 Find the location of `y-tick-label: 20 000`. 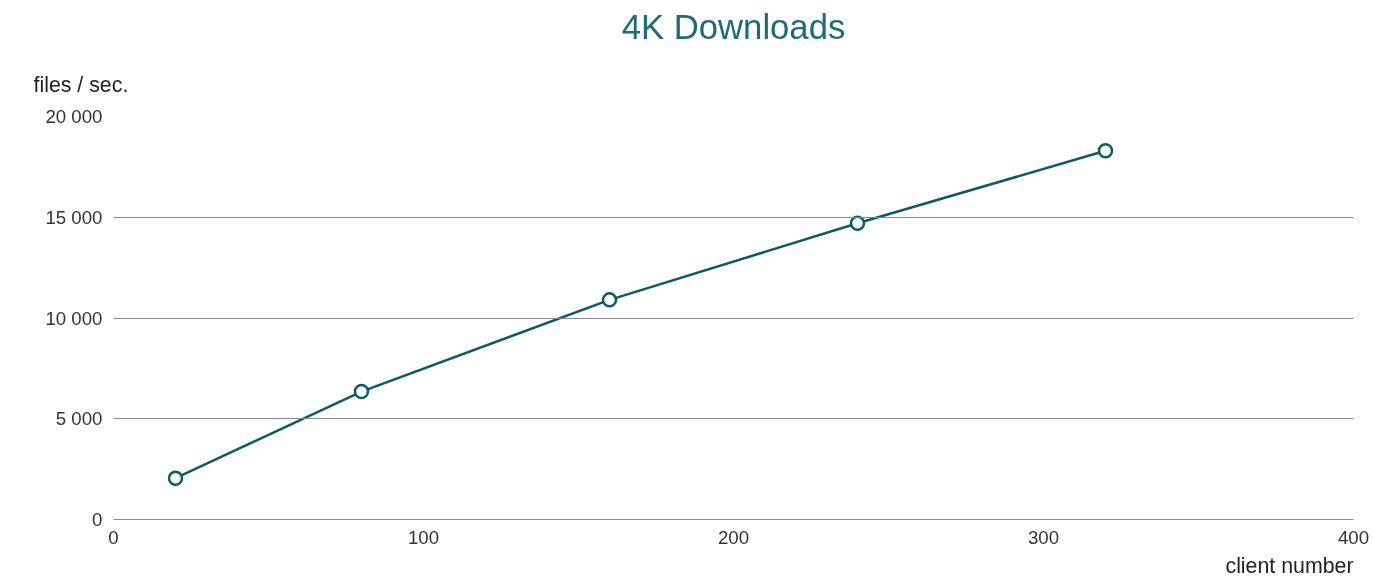

y-tick-label: 20 000 is located at coordinates (74, 116).